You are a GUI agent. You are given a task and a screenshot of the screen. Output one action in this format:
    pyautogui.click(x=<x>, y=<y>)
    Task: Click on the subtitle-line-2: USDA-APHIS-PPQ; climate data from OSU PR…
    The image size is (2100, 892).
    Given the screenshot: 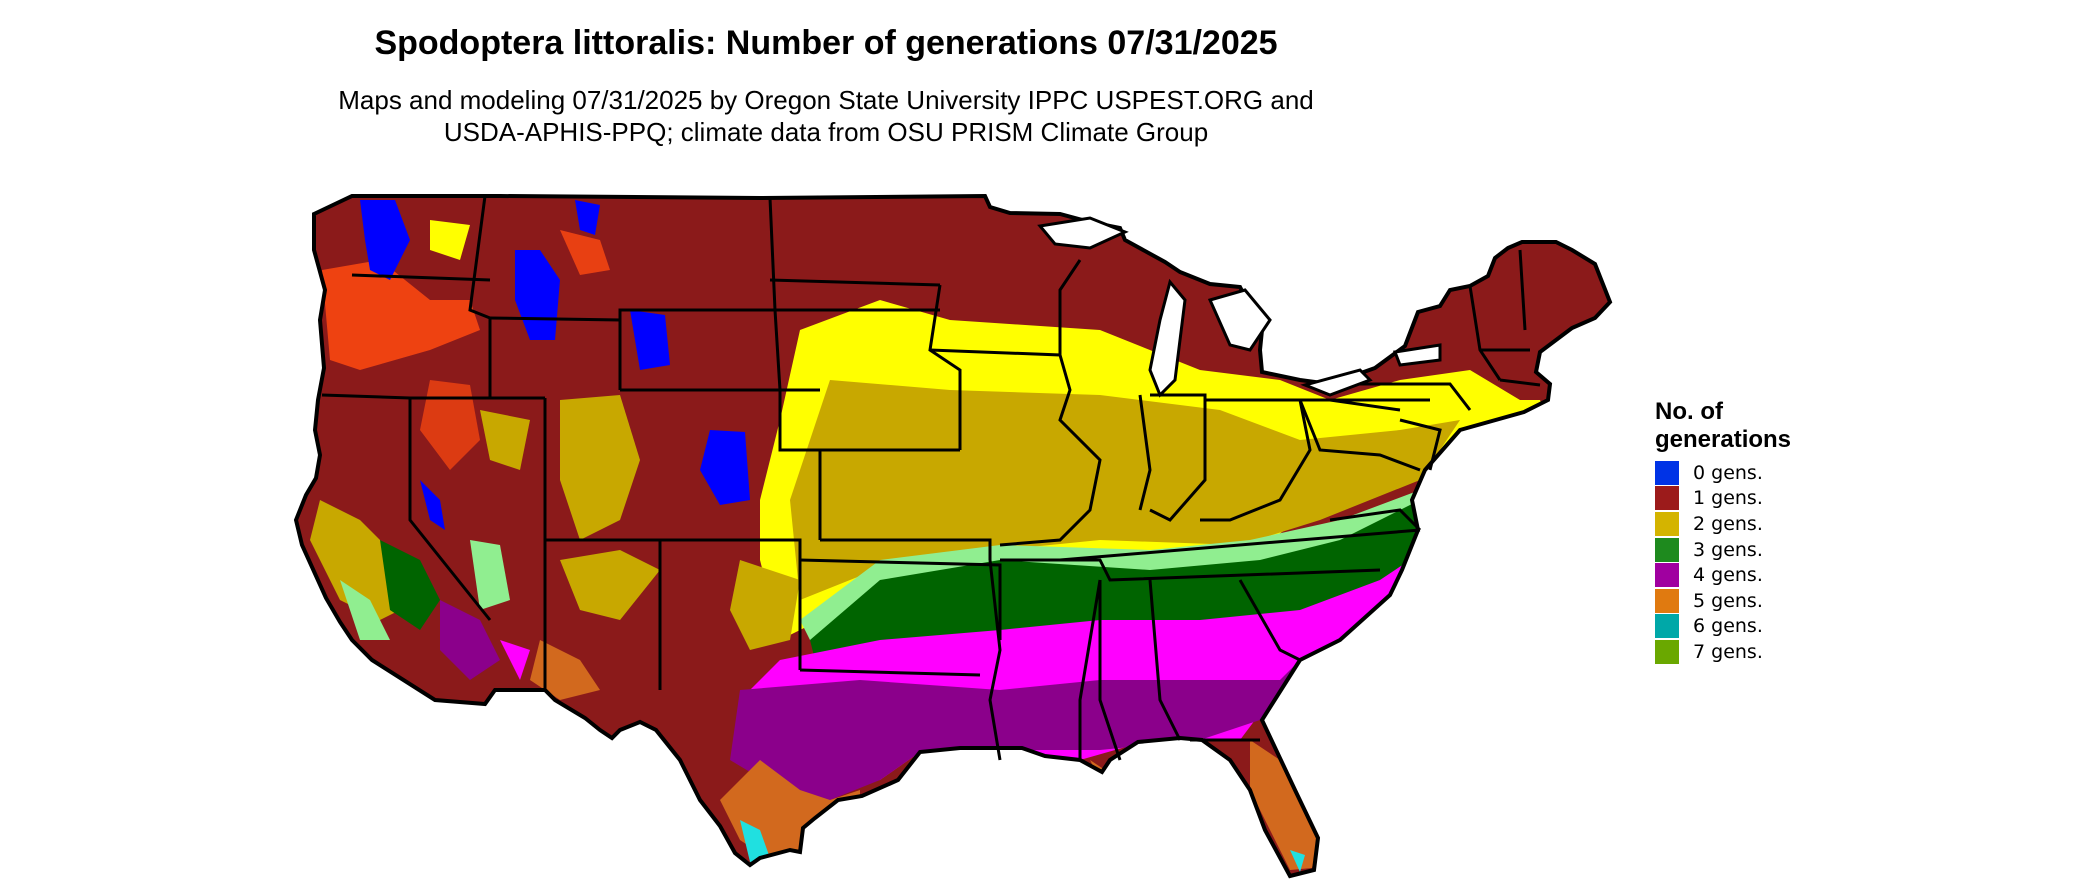 What is the action you would take?
    pyautogui.click(x=826, y=132)
    